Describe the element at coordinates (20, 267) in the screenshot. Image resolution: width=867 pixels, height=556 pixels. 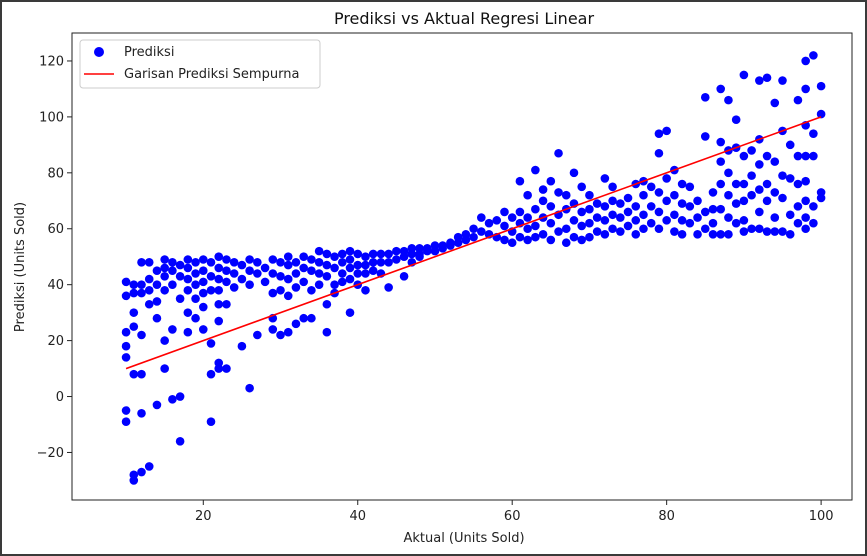
I see `y-axis-label: Prediksi (Units Sold)` at that location.